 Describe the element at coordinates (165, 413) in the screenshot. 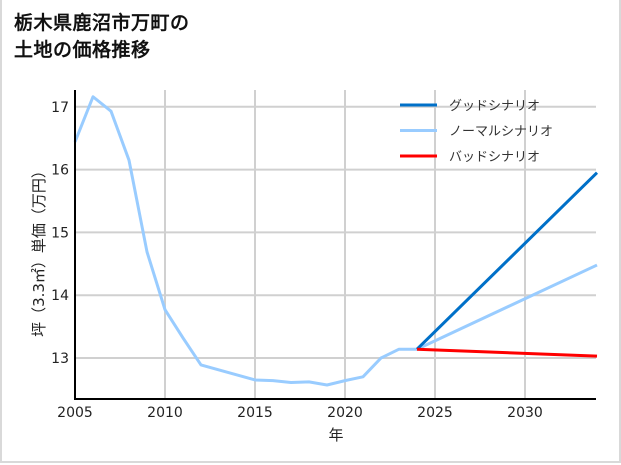

I see `x-tick-label: 2010` at that location.